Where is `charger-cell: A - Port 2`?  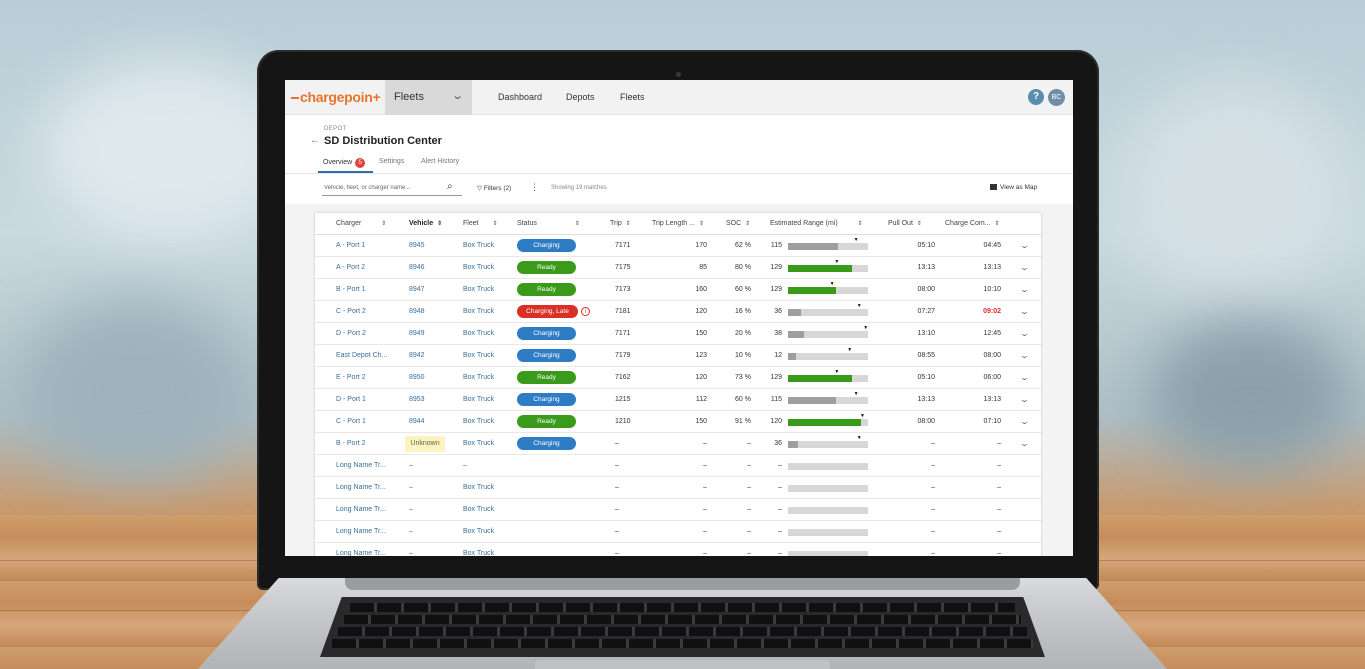
charger-cell: A - Port 2 is located at coordinates (351, 267).